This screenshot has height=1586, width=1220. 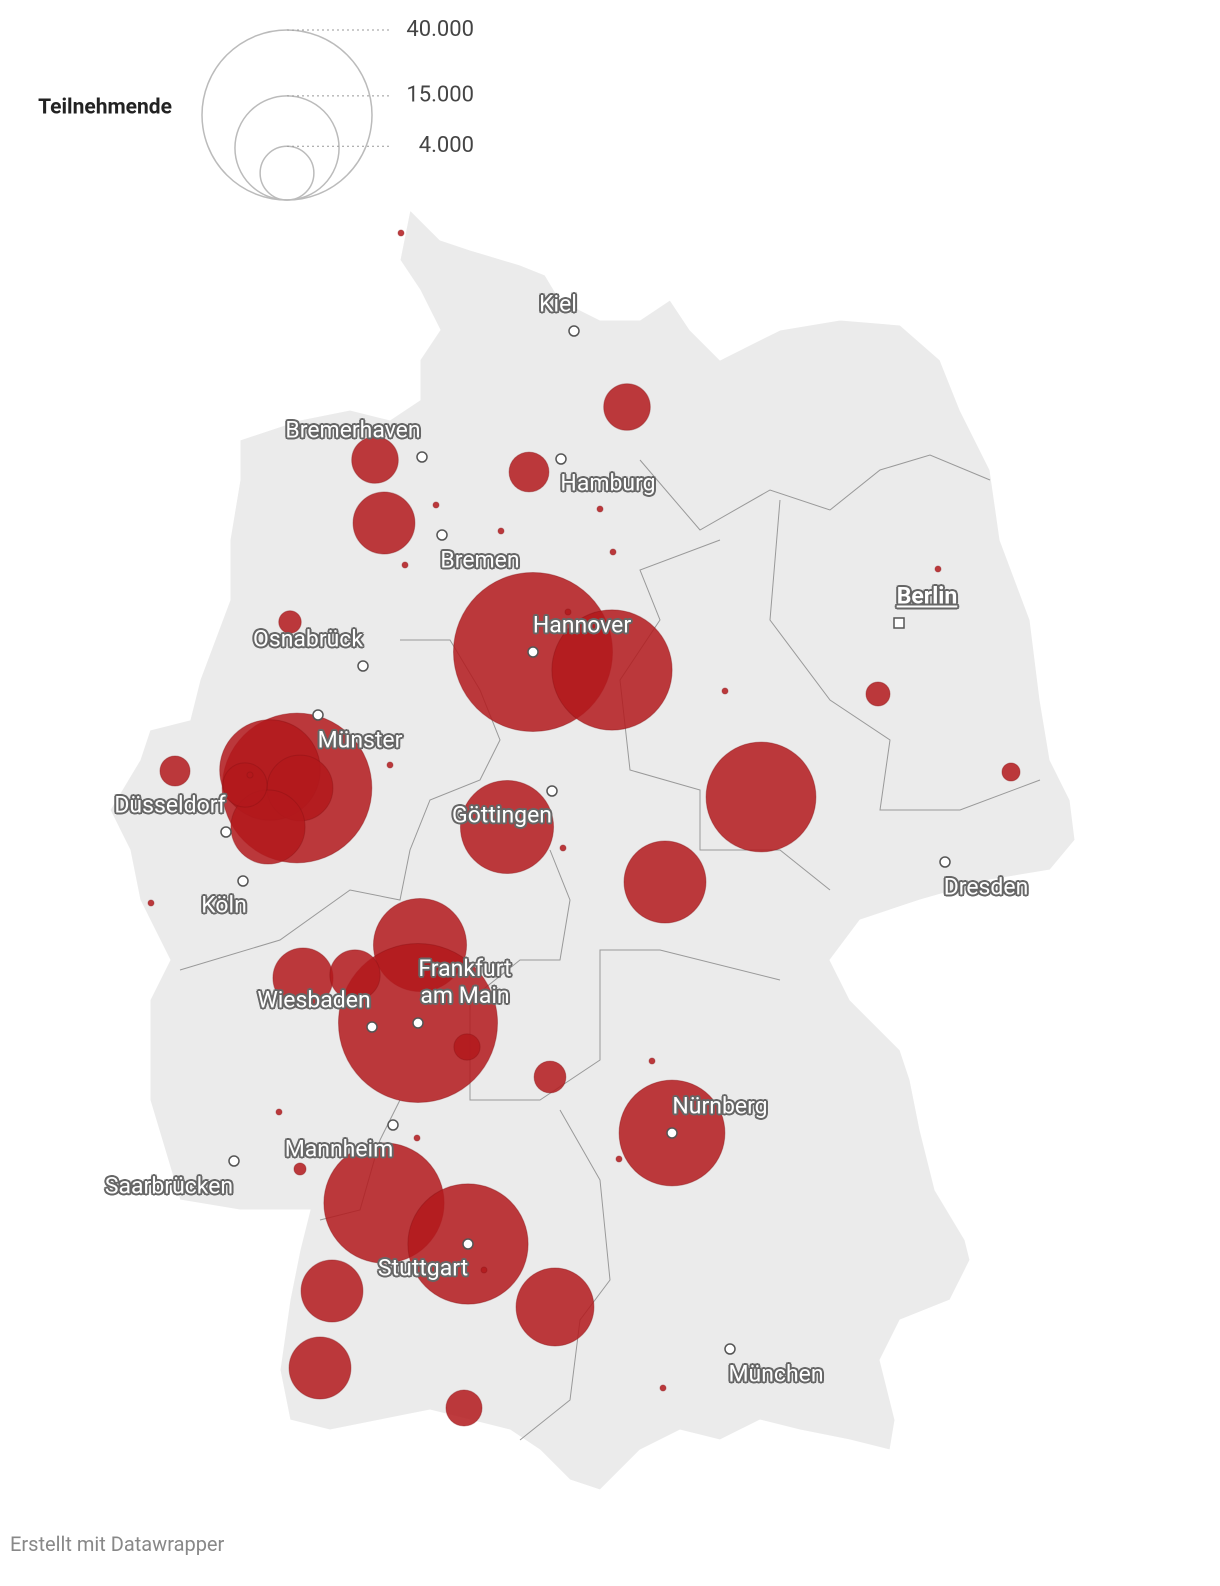 I want to click on city-label: München, so click(x=776, y=1374).